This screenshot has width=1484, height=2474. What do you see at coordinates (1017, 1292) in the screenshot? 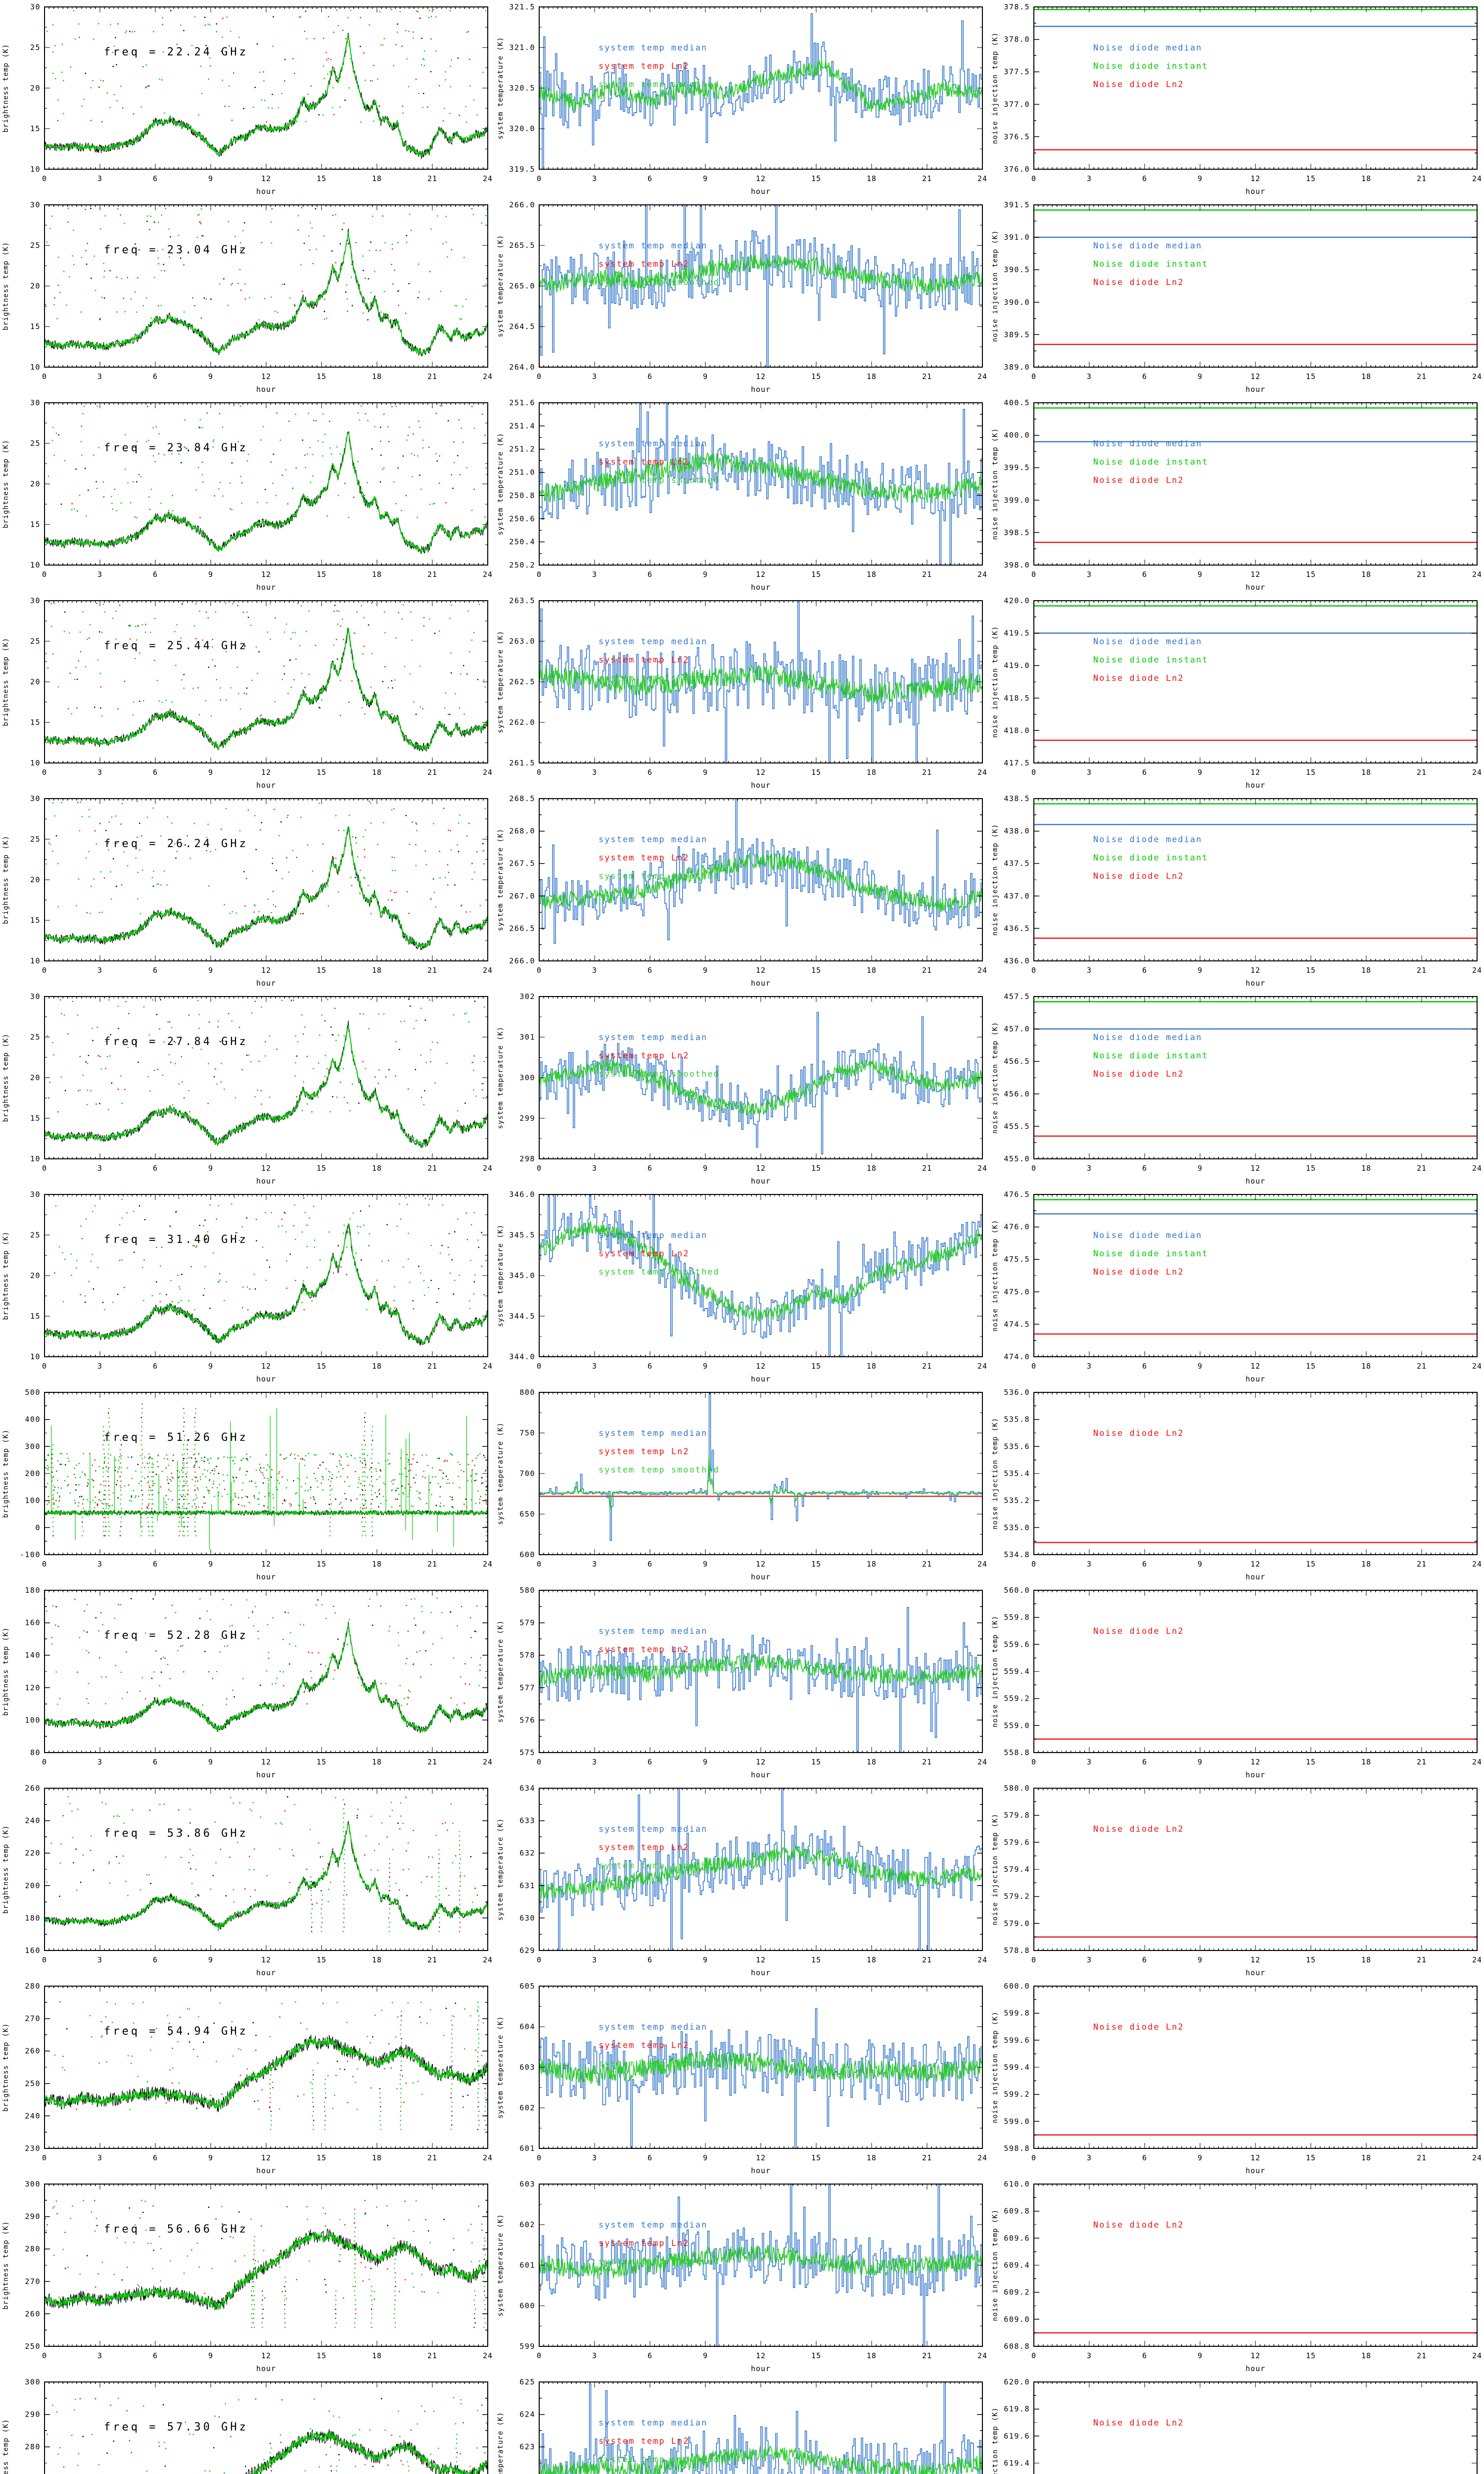
I see `y-tick-label: 475.0` at bounding box center [1017, 1292].